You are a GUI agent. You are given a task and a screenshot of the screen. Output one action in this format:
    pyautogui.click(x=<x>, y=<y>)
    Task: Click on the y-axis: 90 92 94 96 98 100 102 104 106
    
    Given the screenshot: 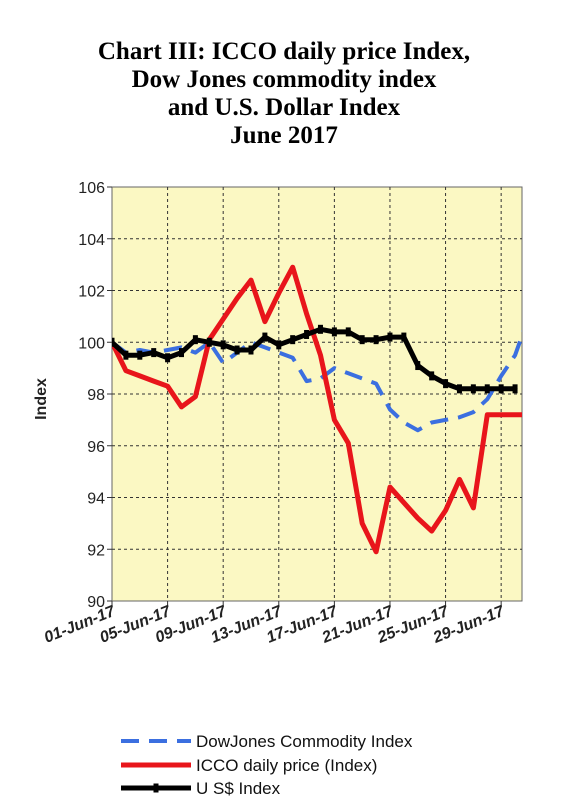 What is the action you would take?
    pyautogui.click(x=95, y=395)
    